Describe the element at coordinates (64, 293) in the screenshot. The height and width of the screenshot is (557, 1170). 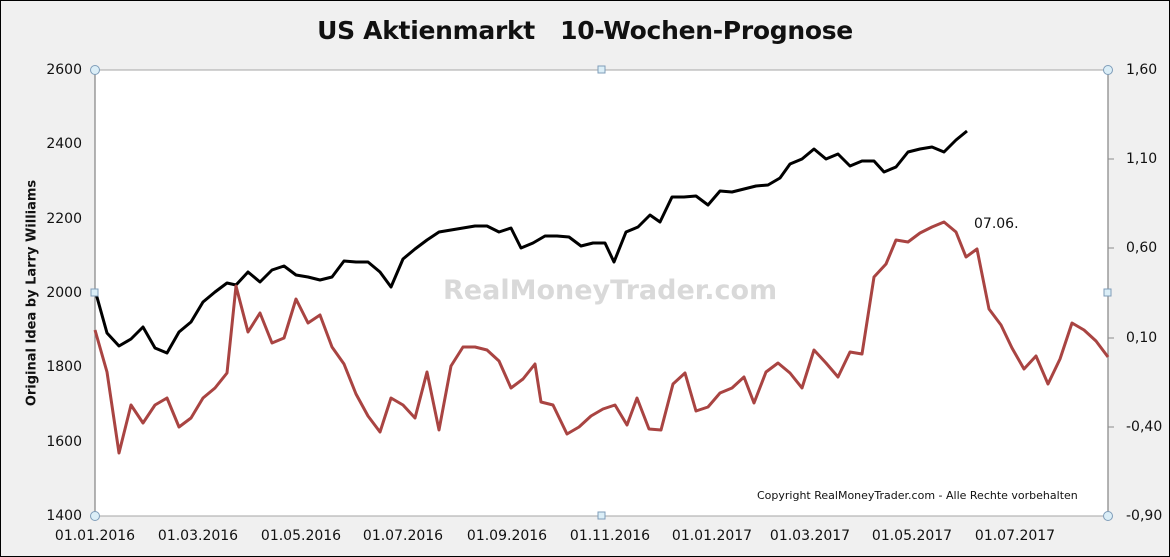
I see `y-left-tick: 2000` at that location.